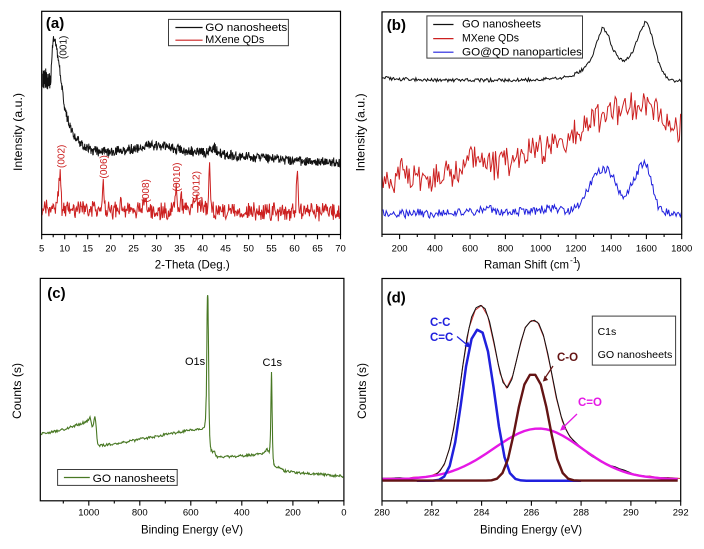 The height and width of the screenshot is (549, 704). What do you see at coordinates (575, 249) in the screenshot?
I see `svg-text: 1200` at bounding box center [575, 249].